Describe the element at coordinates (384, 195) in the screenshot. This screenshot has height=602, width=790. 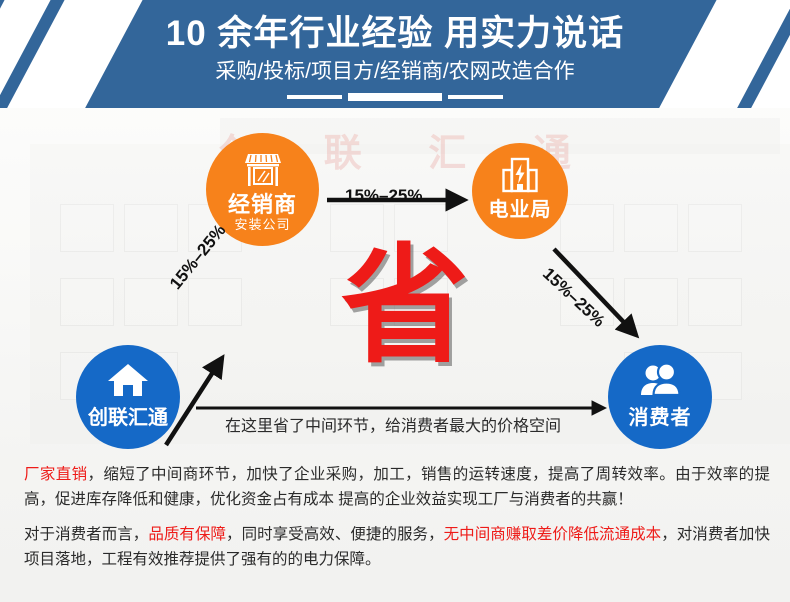
I see `edge-label-dealer-to-power: 15%–25%` at that location.